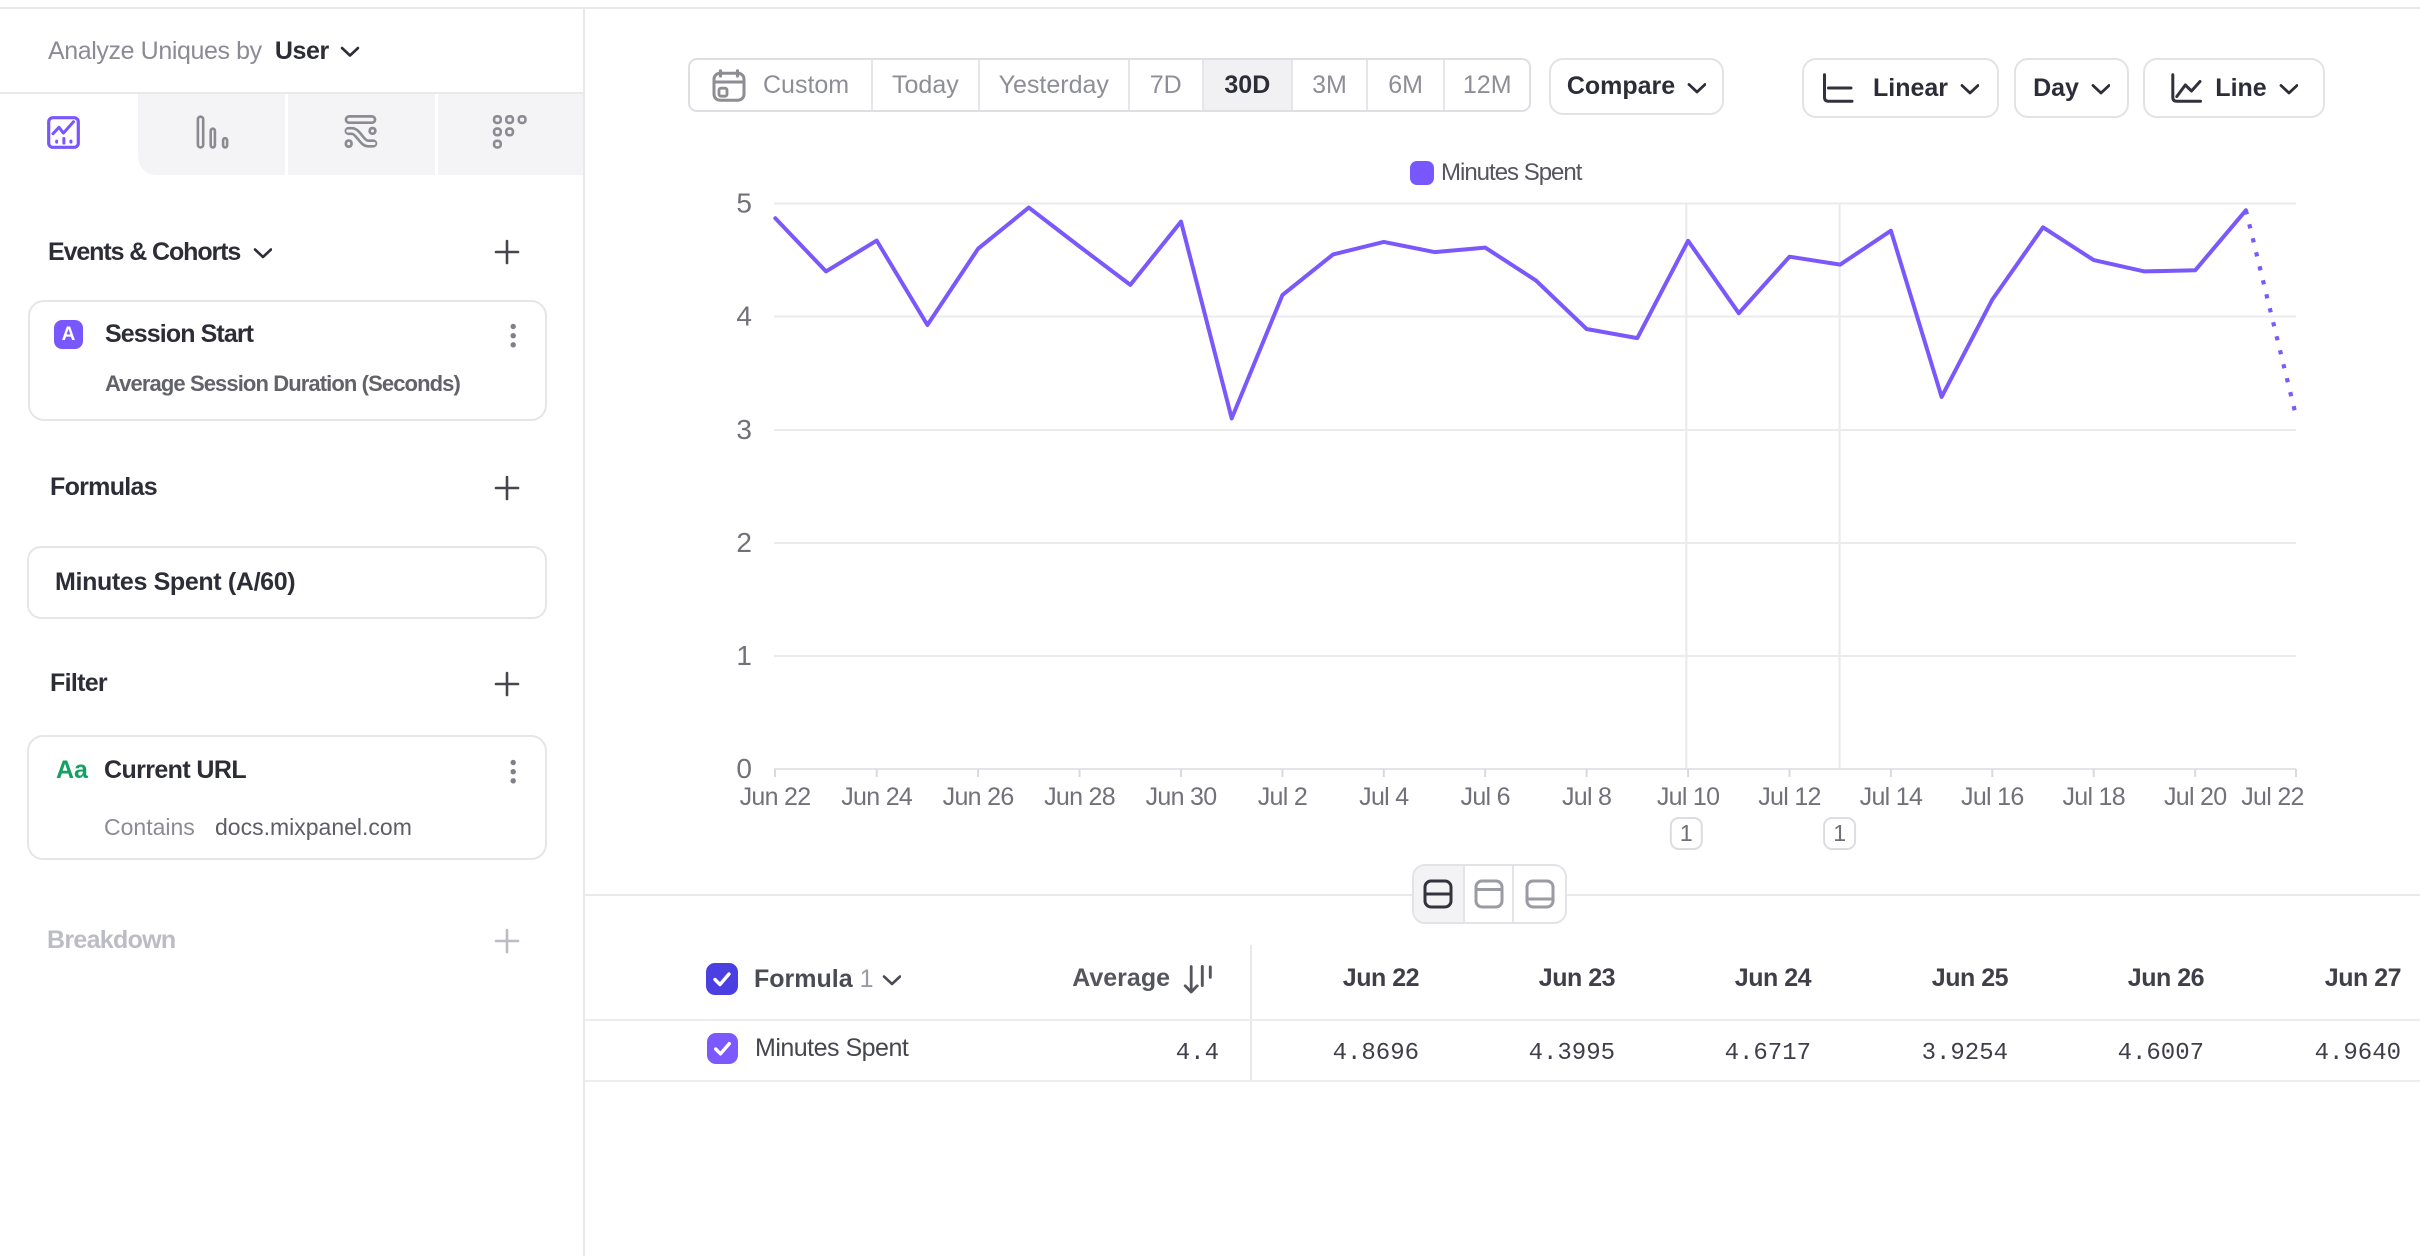 The image size is (2420, 1256). Describe the element at coordinates (744, 542) in the screenshot. I see `svg-text: 2` at that location.